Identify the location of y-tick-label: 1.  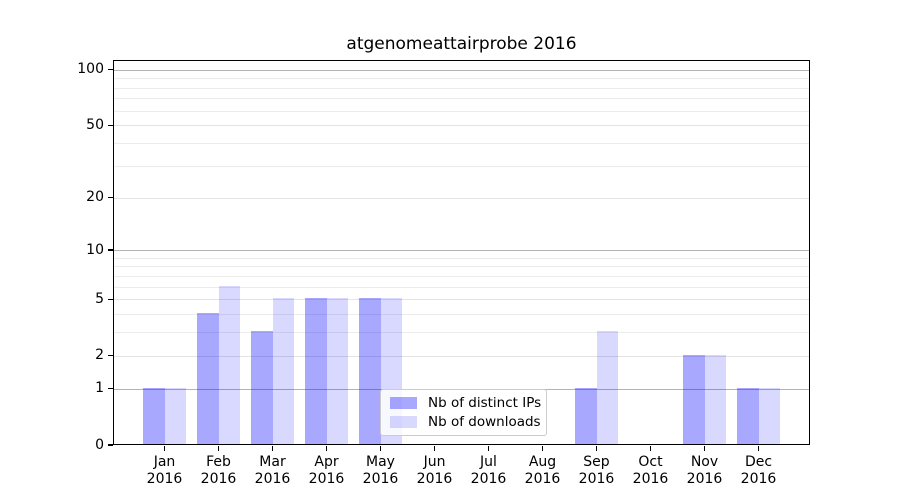
(99, 388).